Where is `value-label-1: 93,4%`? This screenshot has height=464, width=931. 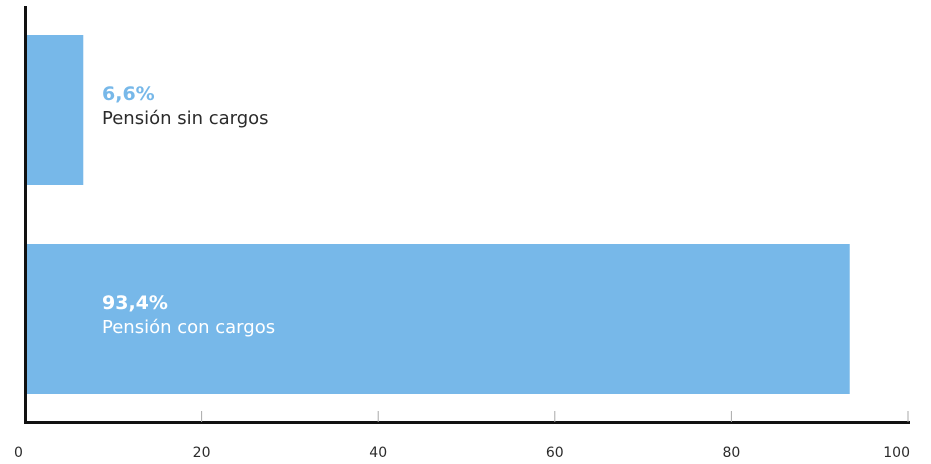
value-label-1: 93,4% is located at coordinates (135, 303).